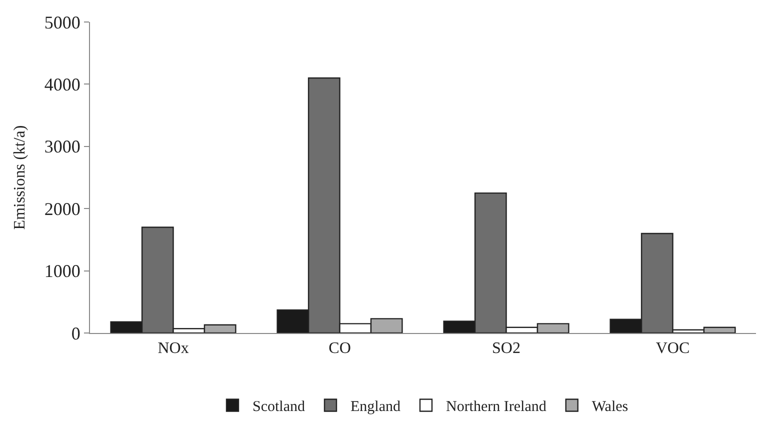 Image resolution: width=776 pixels, height=434 pixels. Describe the element at coordinates (75, 333) in the screenshot. I see `y-tick-label: 0` at that location.